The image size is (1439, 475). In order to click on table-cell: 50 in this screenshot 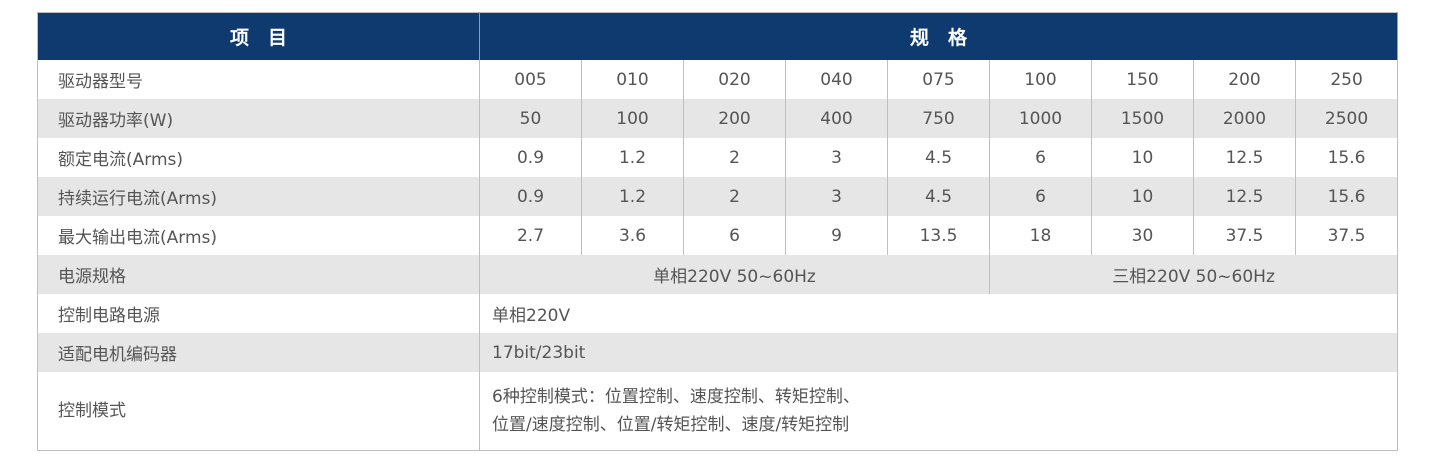, I will do `click(530, 118)`.